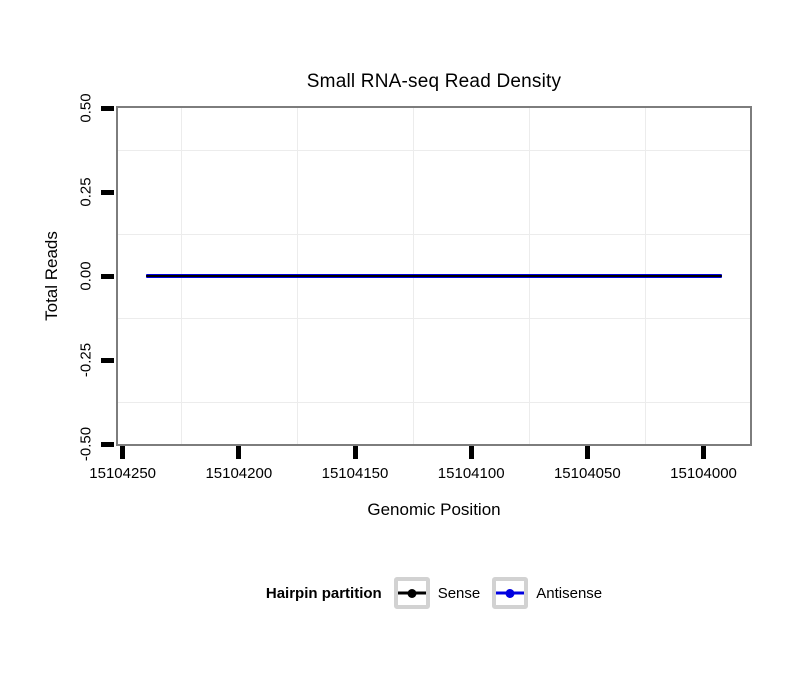 The image size is (810, 690). I want to click on y-axis-label: Total Reads, so click(51, 276).